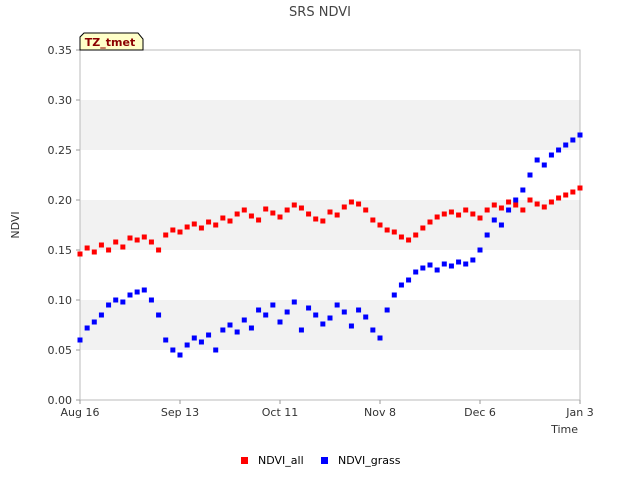  Describe the element at coordinates (327, 409) in the screenshot. I see `x-axis-ticks: Aug 16 Sep 13 Oct 11 Nov 8 Dec 6 Jan 3` at that location.